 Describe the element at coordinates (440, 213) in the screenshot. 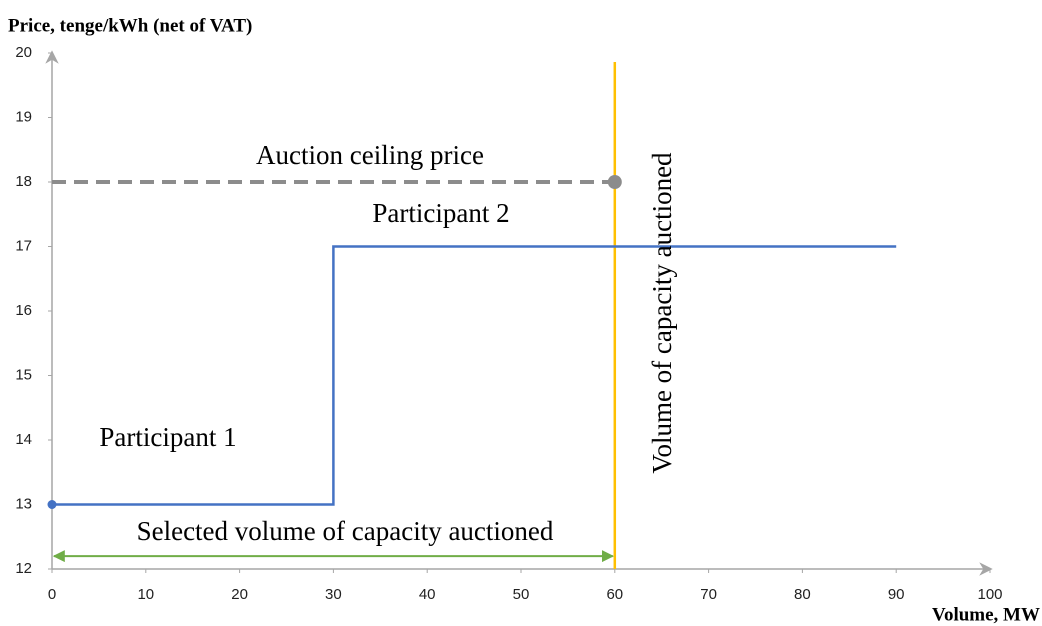

I see `annotation: Participant 2` at that location.